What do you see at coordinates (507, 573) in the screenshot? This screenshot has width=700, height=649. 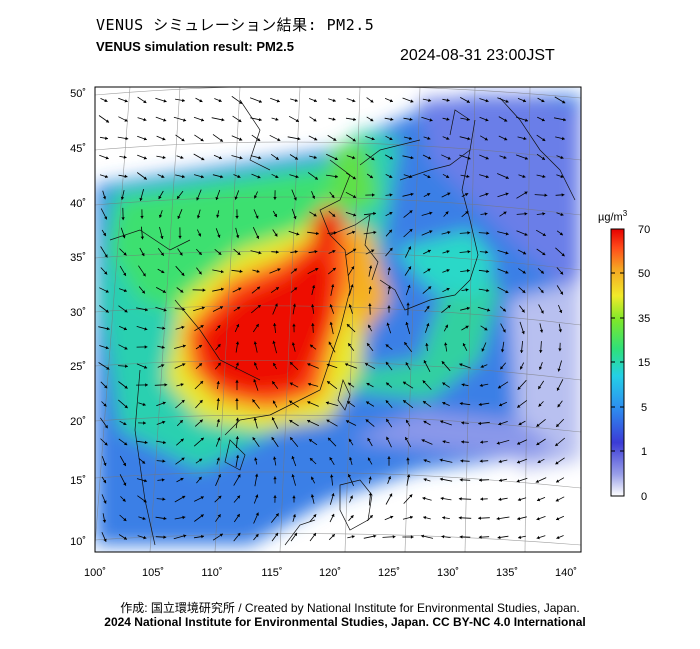 I see `lon-tick-label: 135˚` at bounding box center [507, 573].